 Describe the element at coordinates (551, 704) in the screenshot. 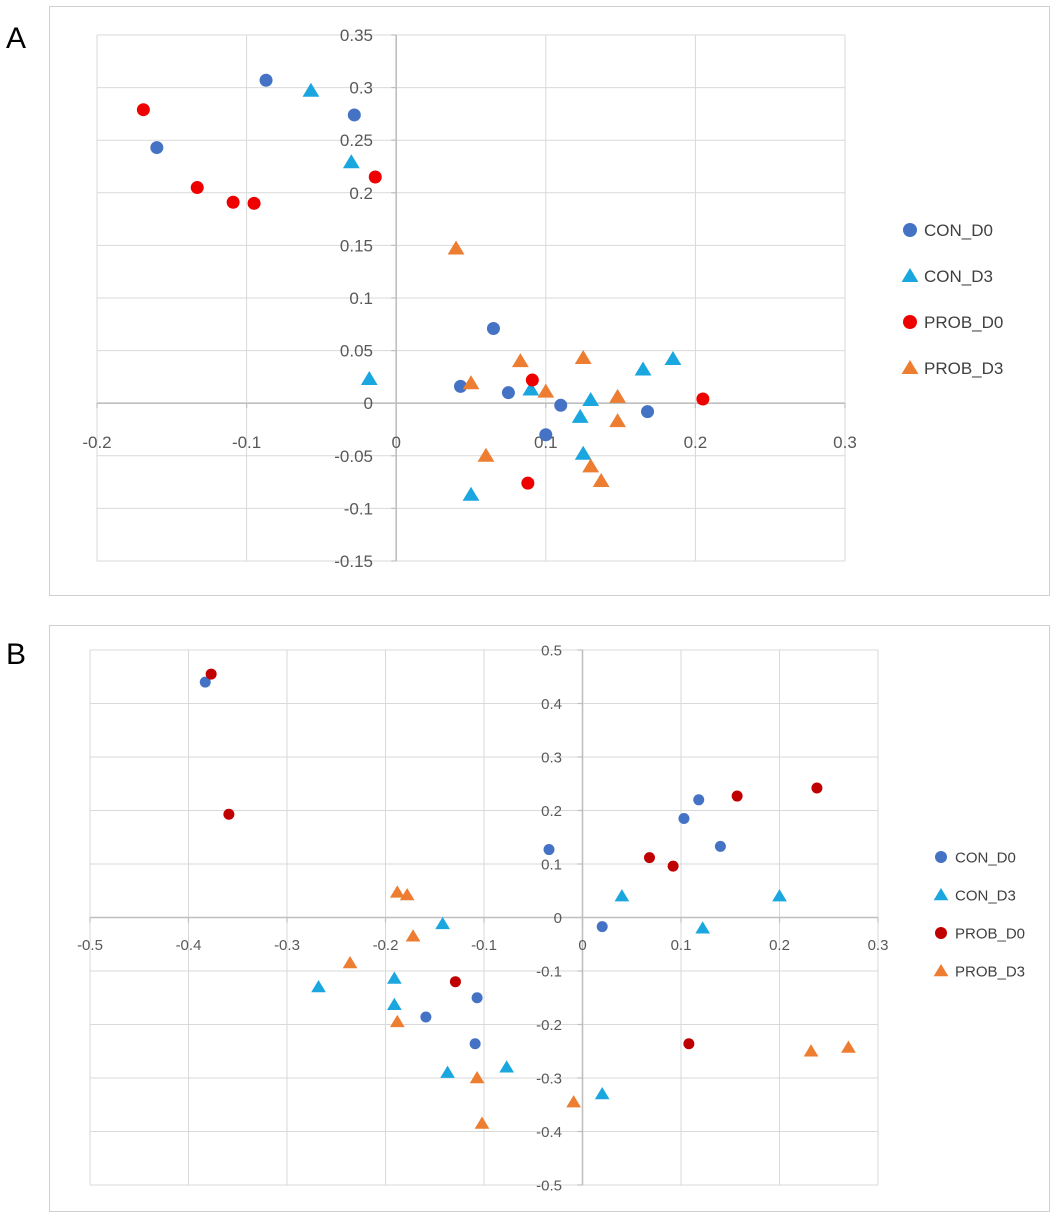

I see `y-tick-label: 0.4` at that location.